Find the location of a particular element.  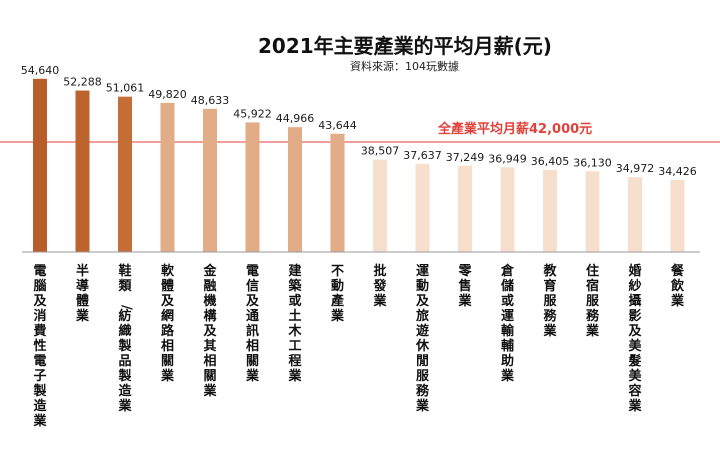

value-label-7: 44,966 is located at coordinates (295, 118).